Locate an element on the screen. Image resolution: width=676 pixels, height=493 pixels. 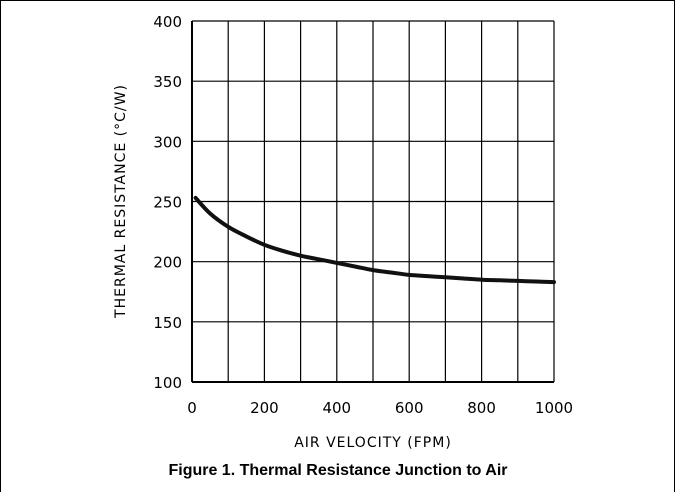
y-tick-label: 150 is located at coordinates (167, 323).